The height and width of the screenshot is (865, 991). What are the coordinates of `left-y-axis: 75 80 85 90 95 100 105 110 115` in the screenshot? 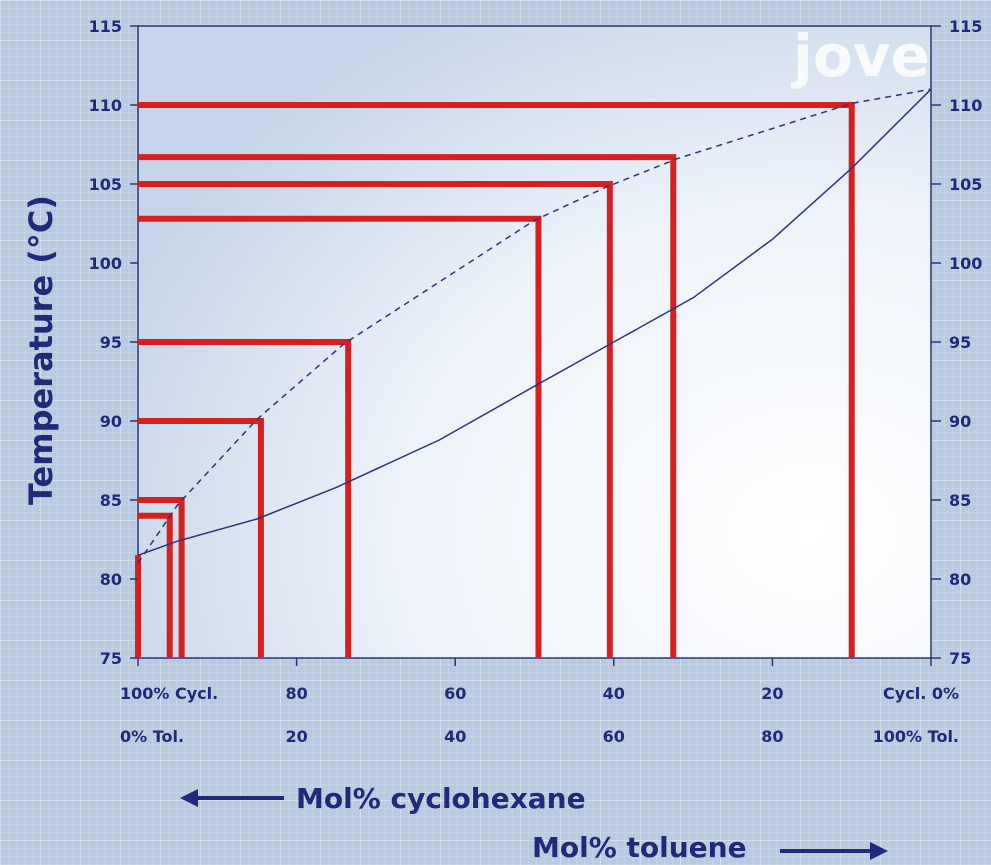 It's located at (113, 342).